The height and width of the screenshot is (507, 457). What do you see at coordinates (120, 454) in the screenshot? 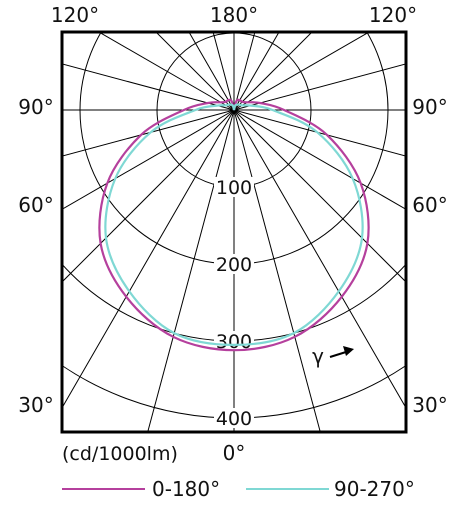
I see `unit-label: (cd/1000lm)` at bounding box center [120, 454].